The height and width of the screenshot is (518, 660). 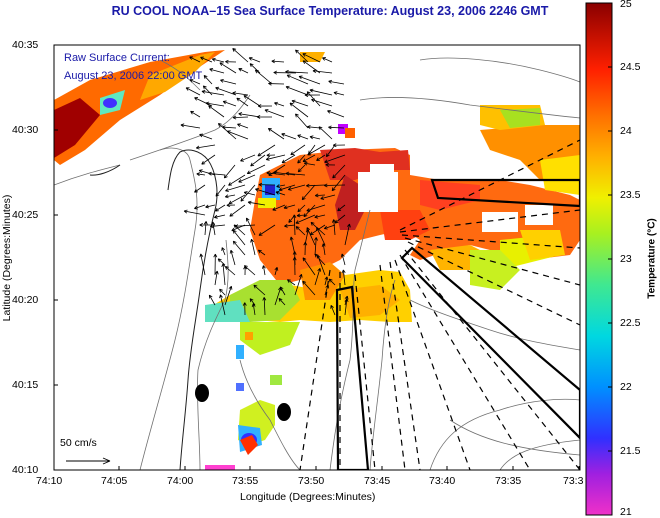 I want to click on colorbar-tick-label: 24.5, so click(x=630, y=67).